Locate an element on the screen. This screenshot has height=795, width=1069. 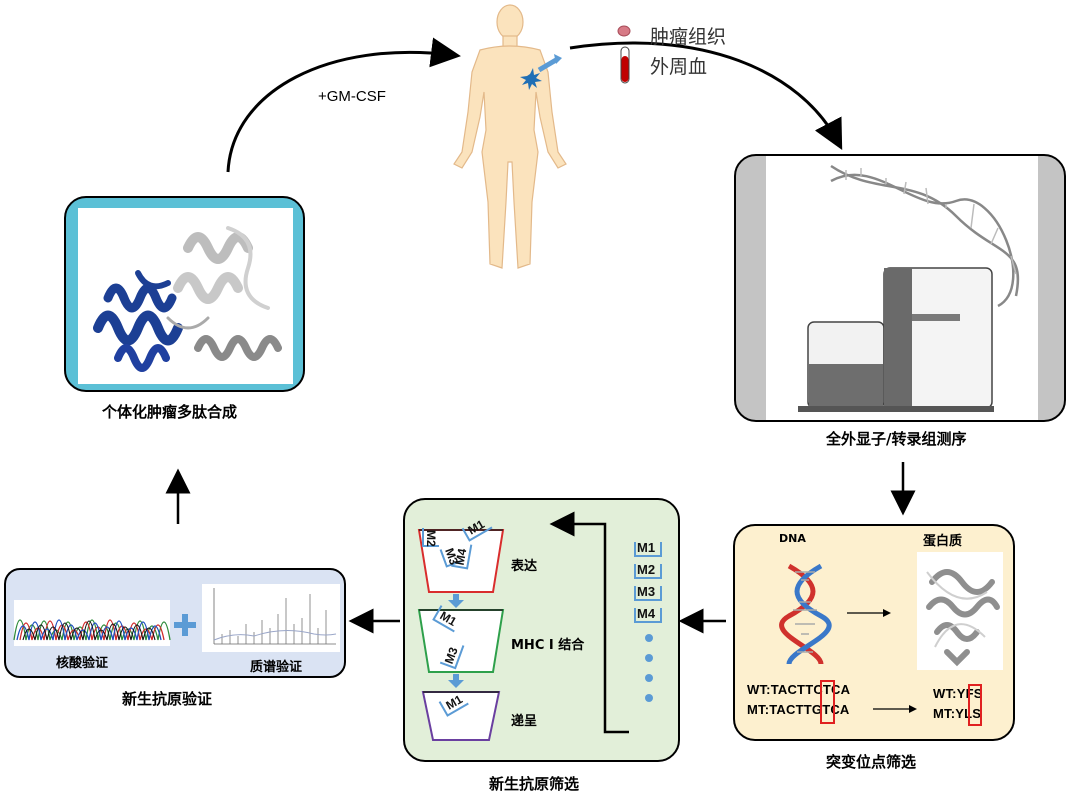
step-expression-label: 表达 is located at coordinates (524, 566).